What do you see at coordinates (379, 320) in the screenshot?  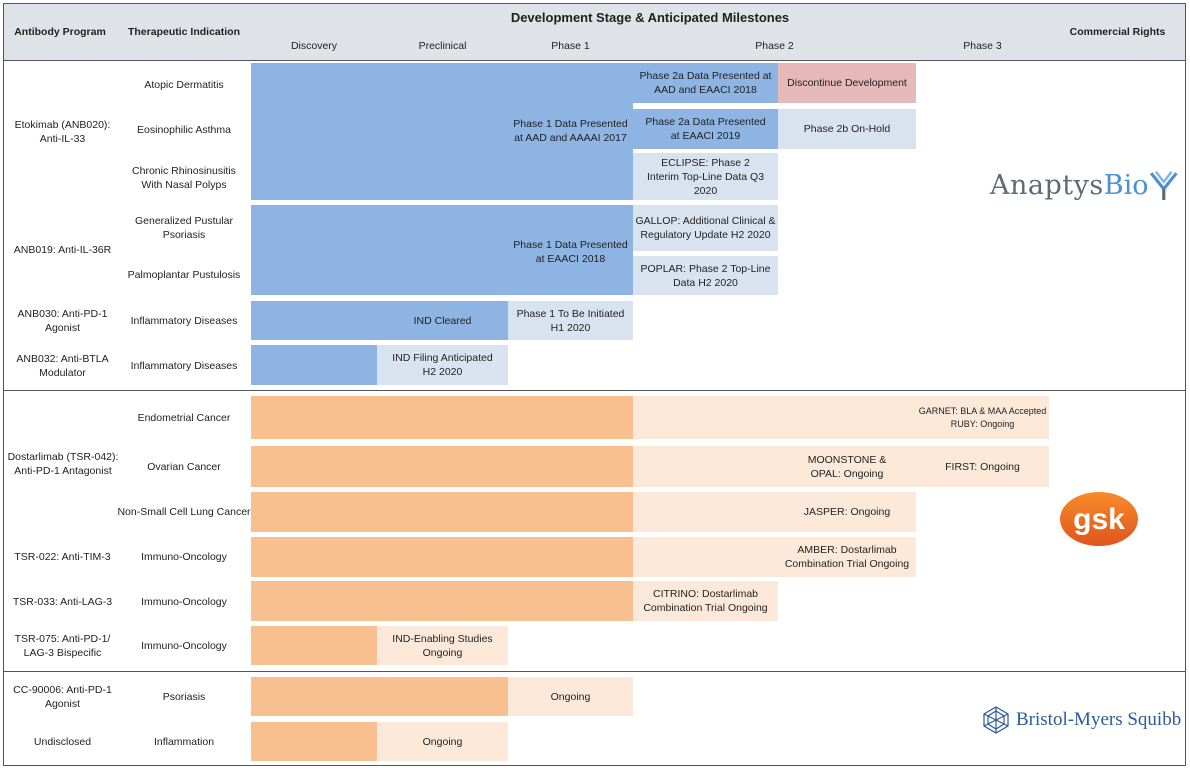 I see `progress-bar-anb030` at bounding box center [379, 320].